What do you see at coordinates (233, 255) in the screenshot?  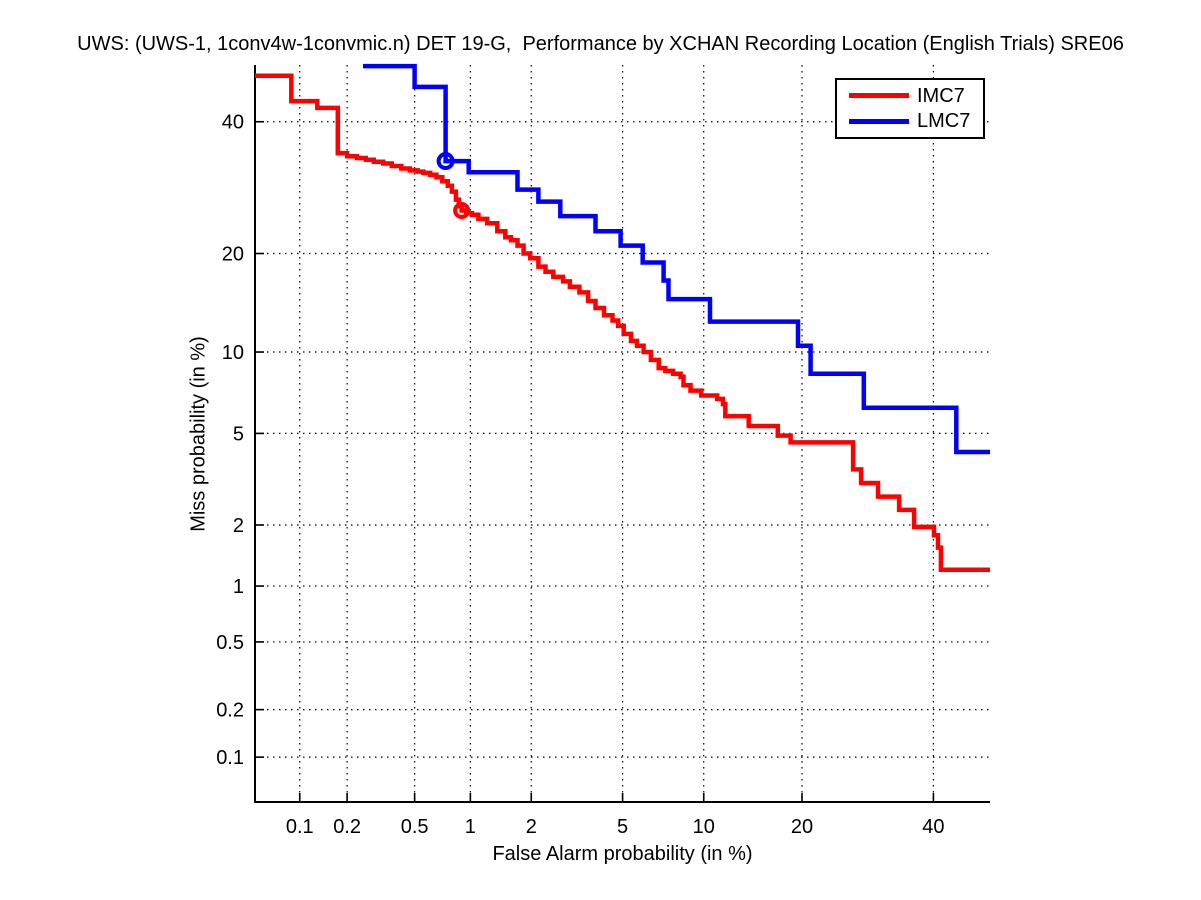 I see `y-tick-label: 20` at bounding box center [233, 255].